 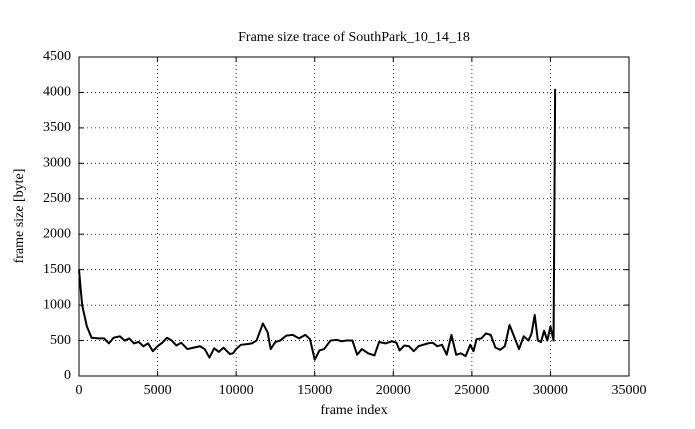 What do you see at coordinates (57, 92) in the screenshot?
I see `y-tick-label: 4000` at bounding box center [57, 92].